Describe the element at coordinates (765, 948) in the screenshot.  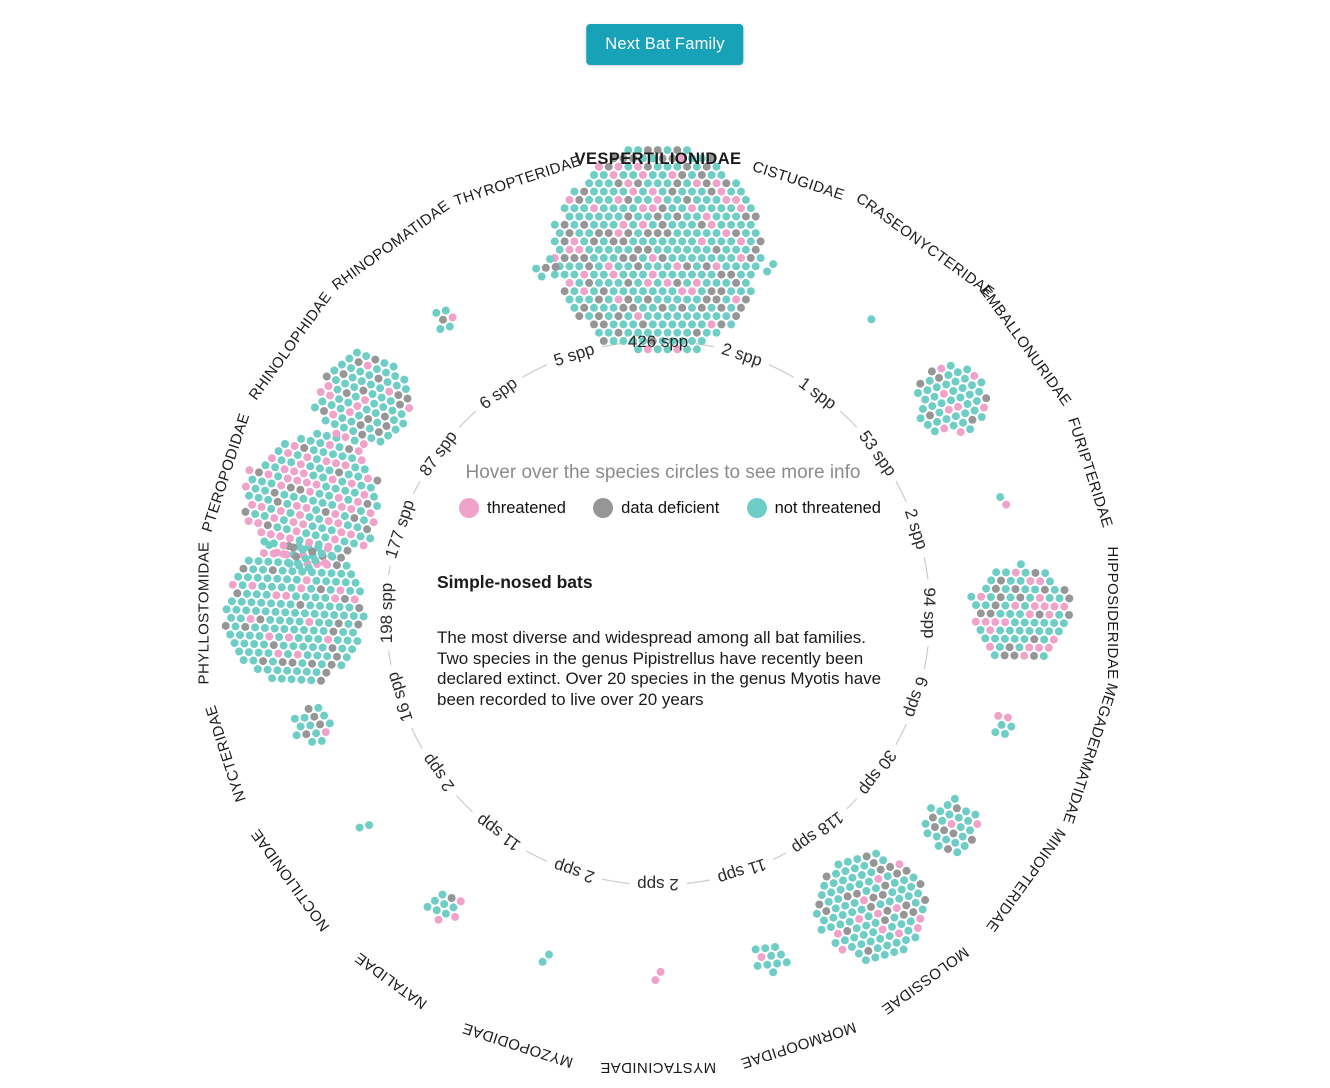
I see `species-dot-mormoopidae` at that location.